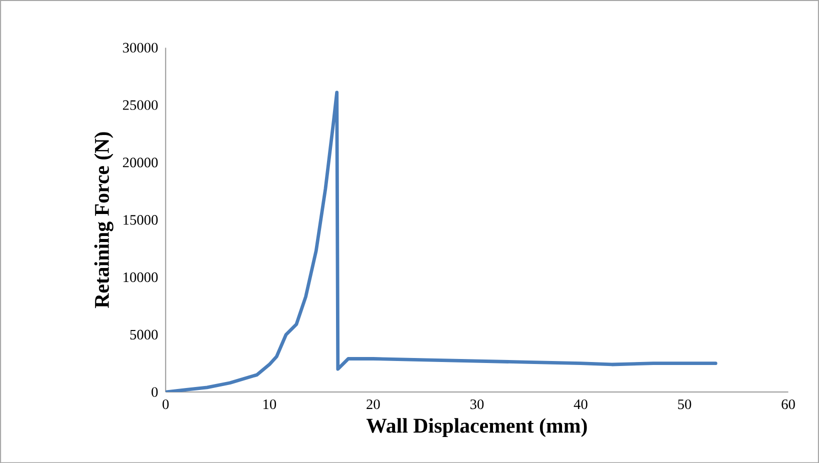  What do you see at coordinates (165, 404) in the screenshot?
I see `x-tick-label: 0` at bounding box center [165, 404].